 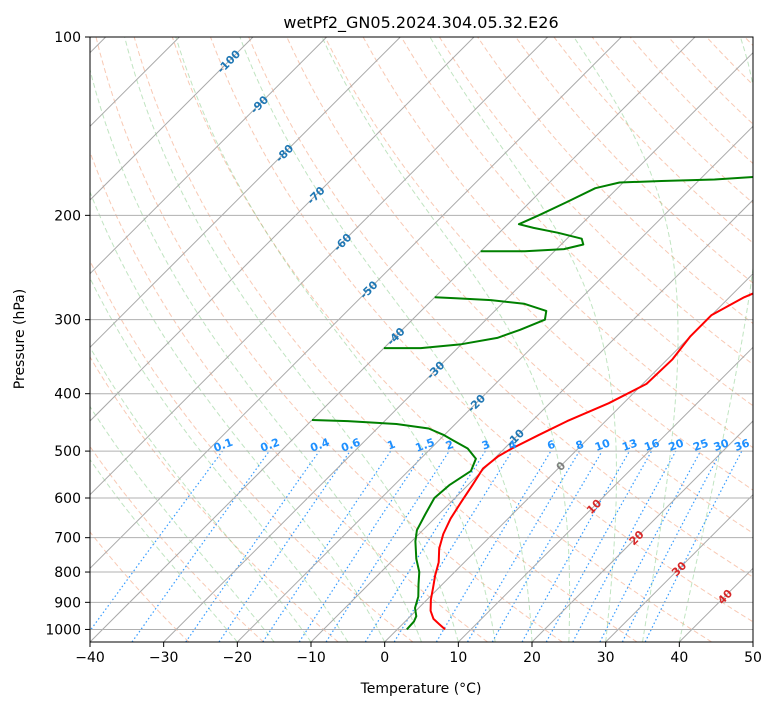 I want to click on x-tick-label: −30, so click(x=164, y=658).